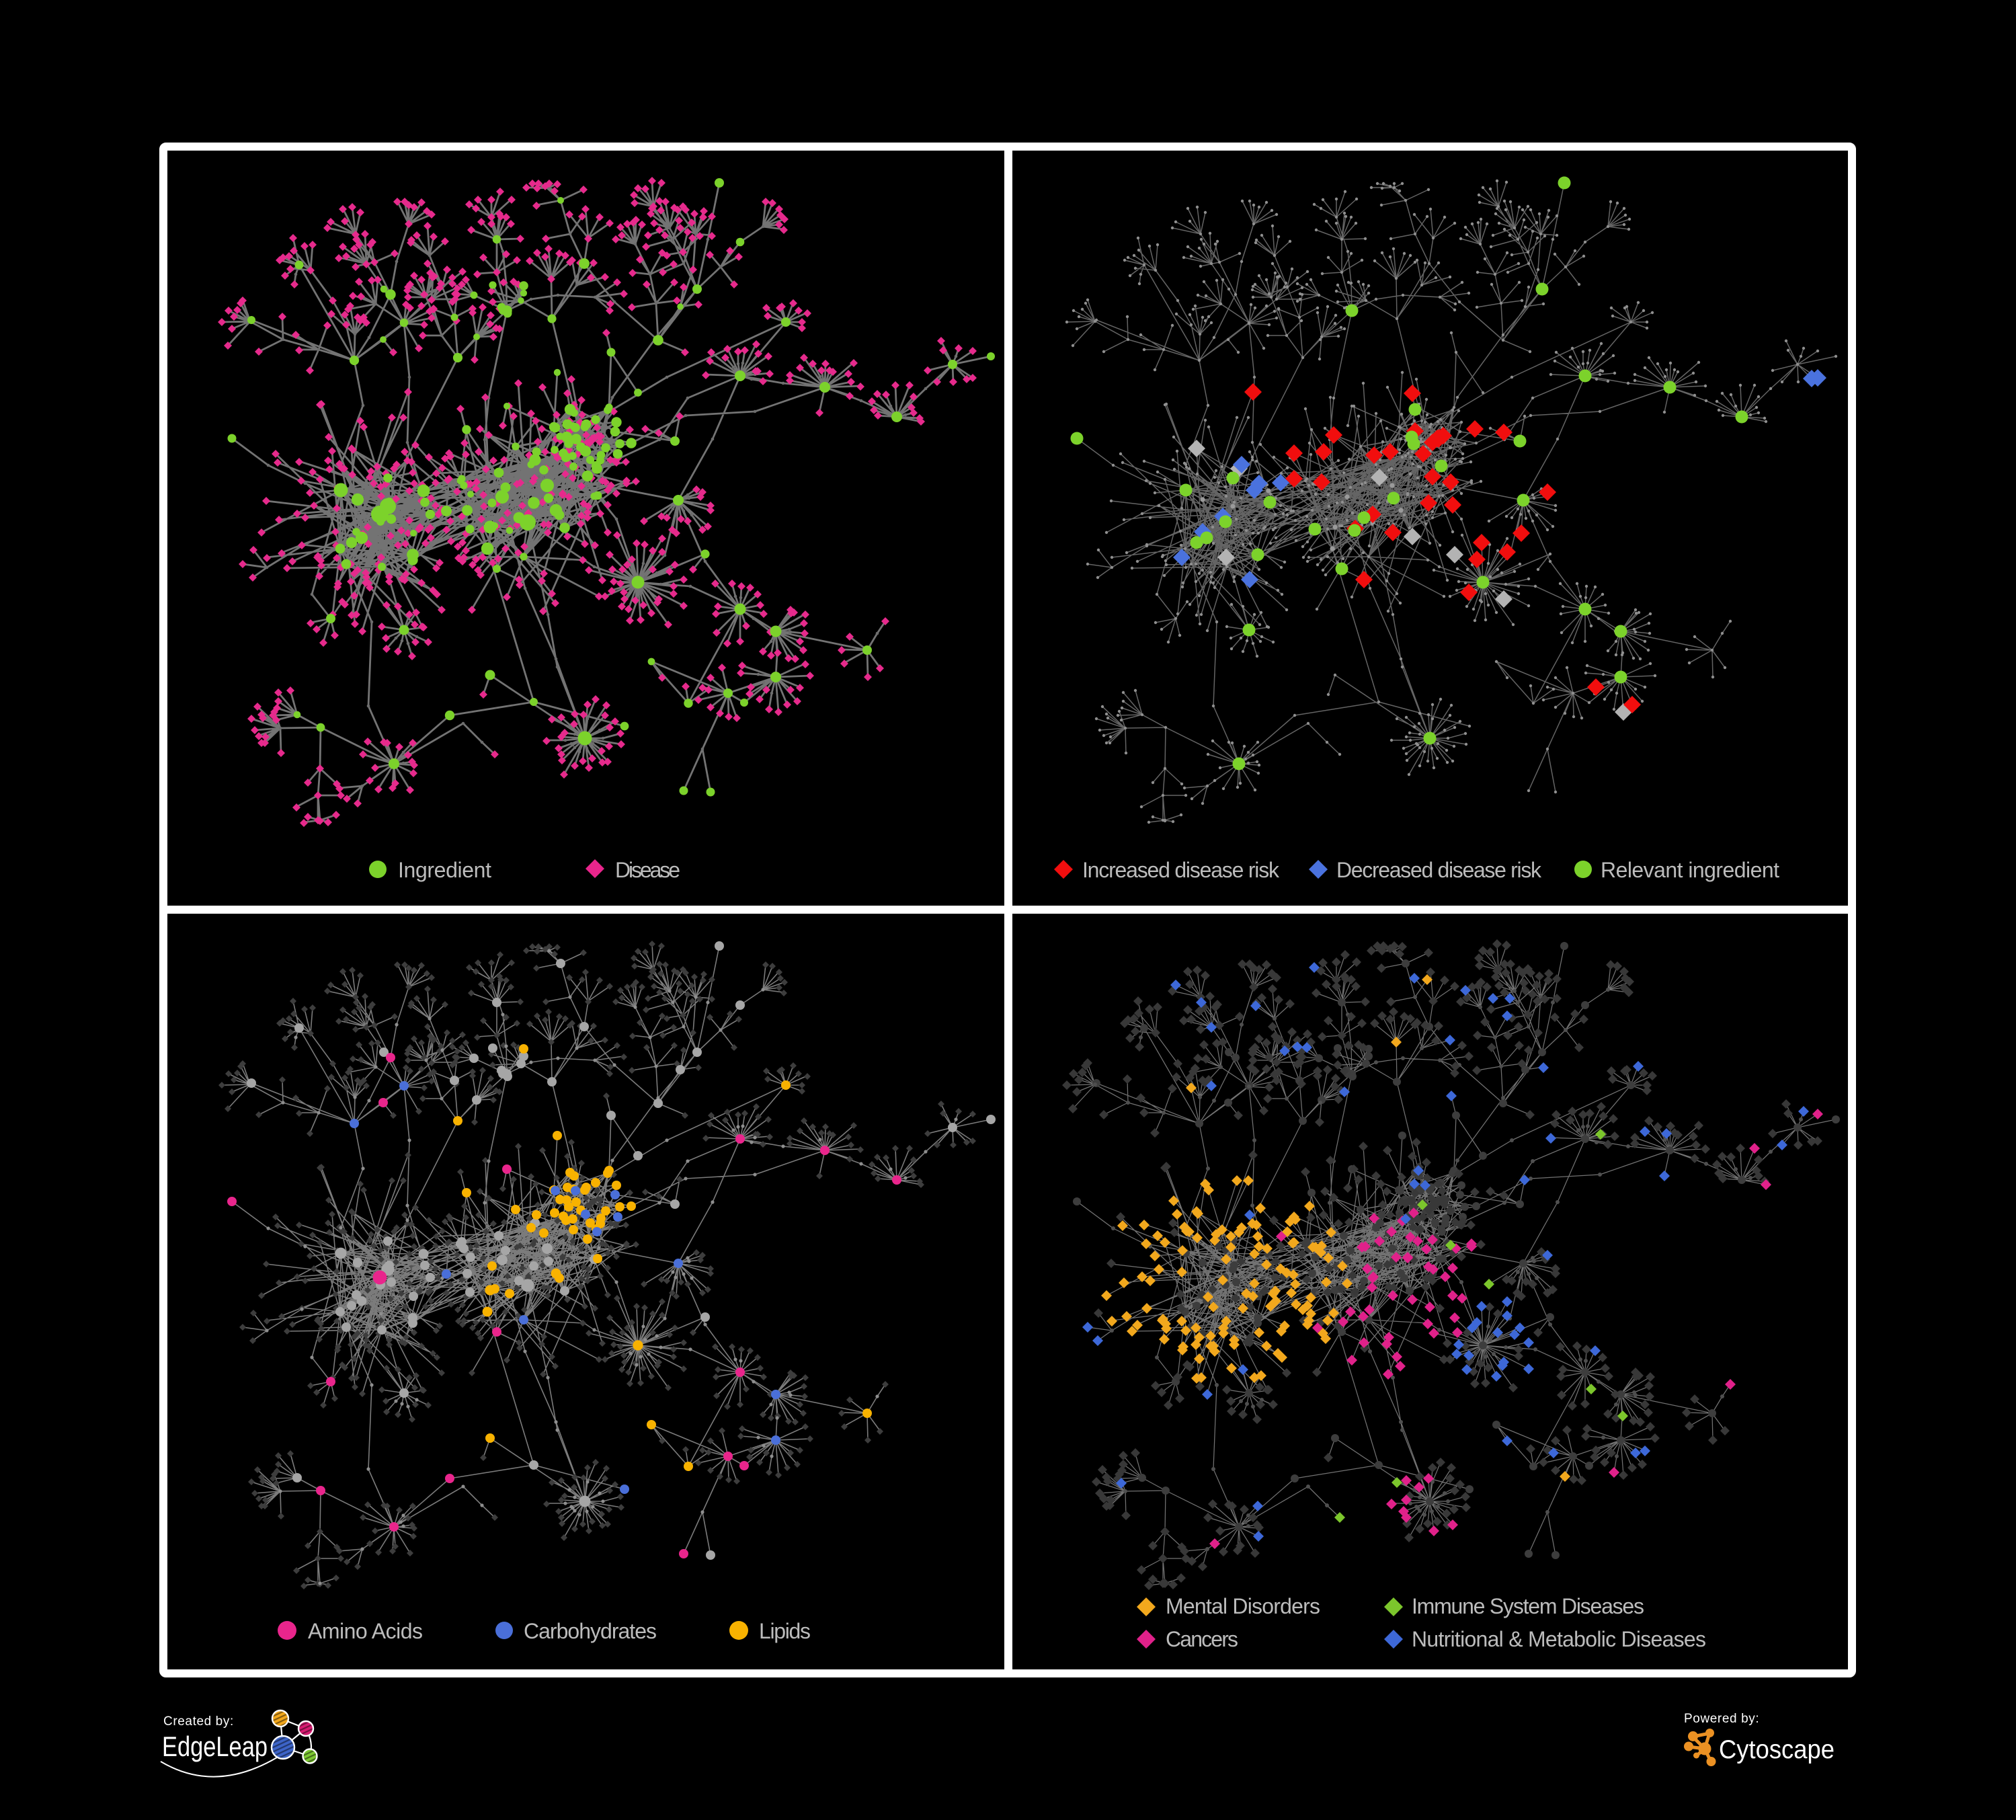 The image size is (2016, 1820). Describe the element at coordinates (1559, 1639) in the screenshot. I see `svg-text:Nutritional & Metabolic Diseas: Nutritional & Metabolic Diseases` at that location.